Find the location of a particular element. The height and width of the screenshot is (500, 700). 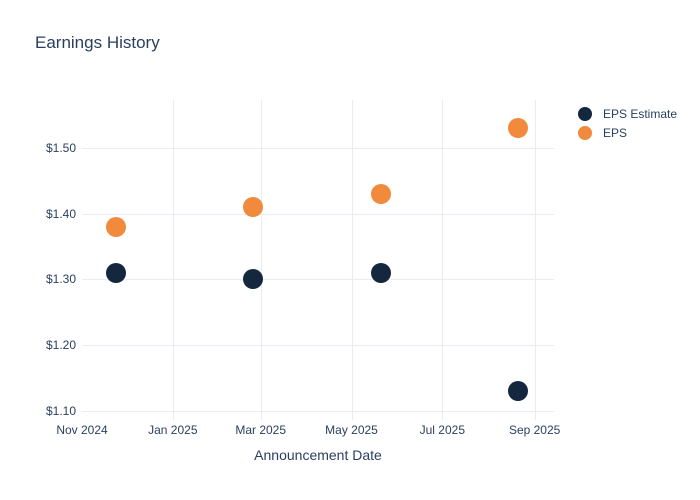

y-tick-label: $1.20 is located at coordinates (60, 345).